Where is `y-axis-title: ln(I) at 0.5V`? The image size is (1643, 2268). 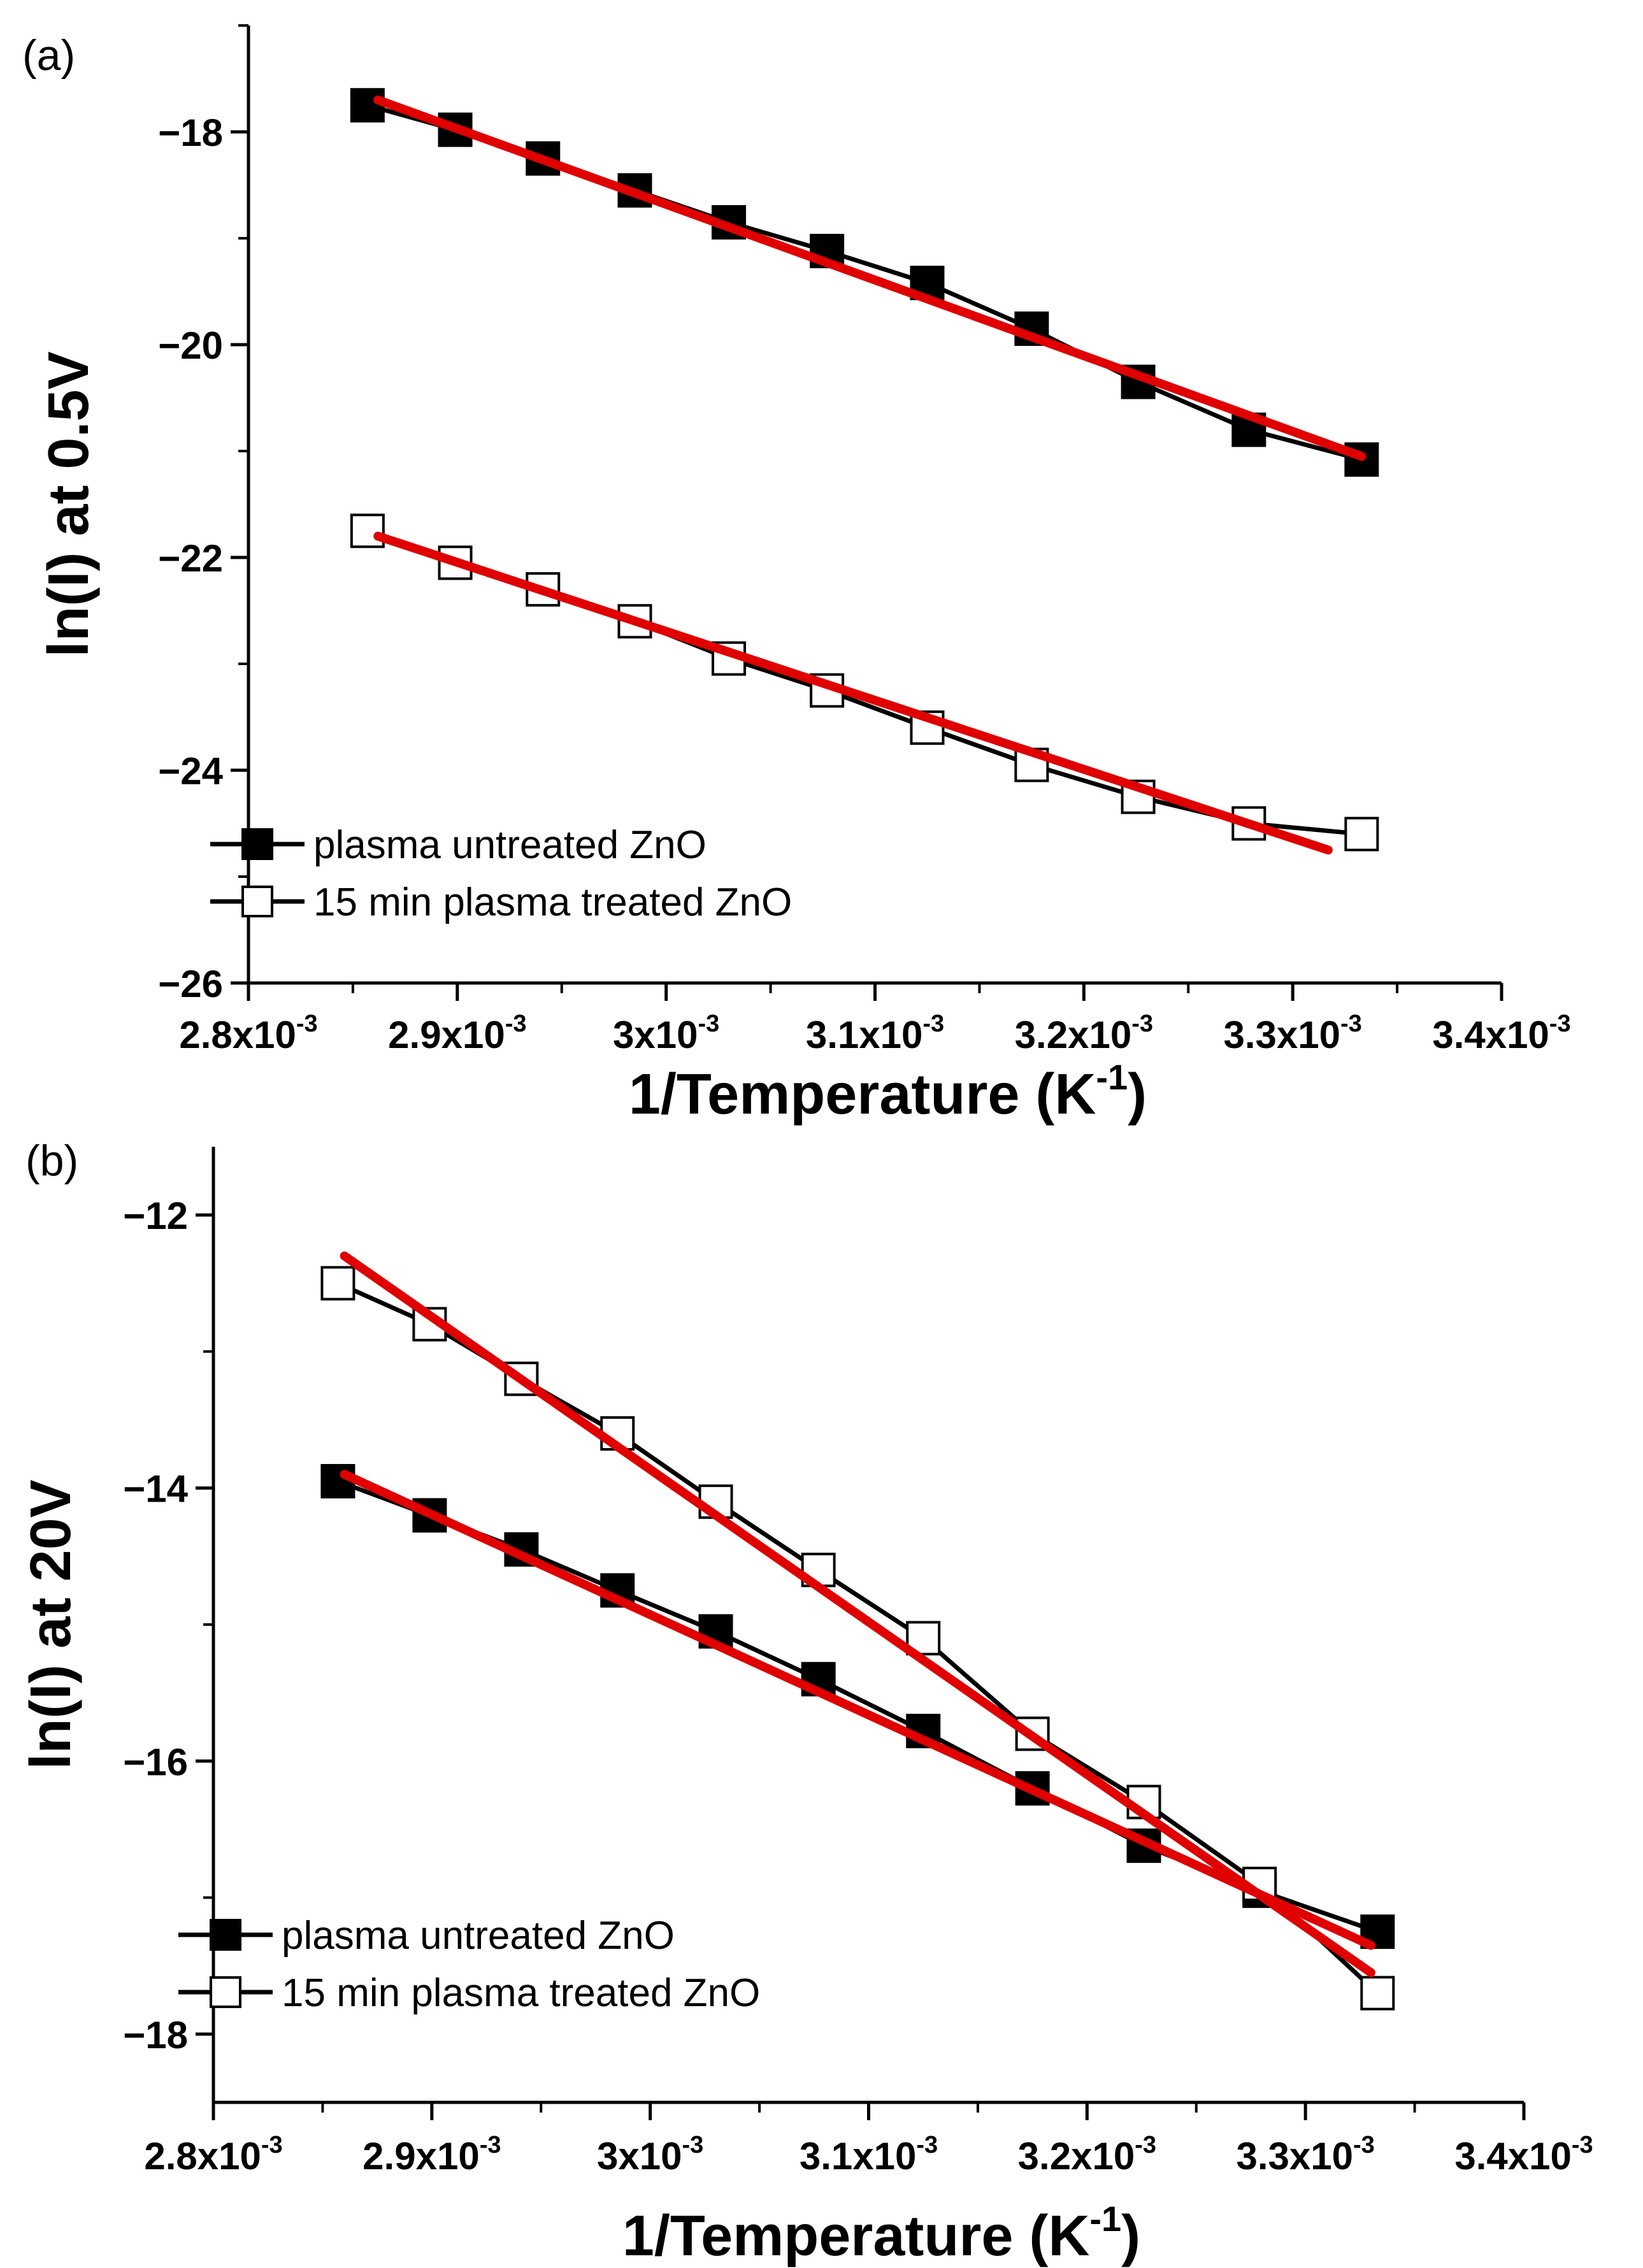 y-axis-title: ln(I) at 0.5V is located at coordinates (69, 504).